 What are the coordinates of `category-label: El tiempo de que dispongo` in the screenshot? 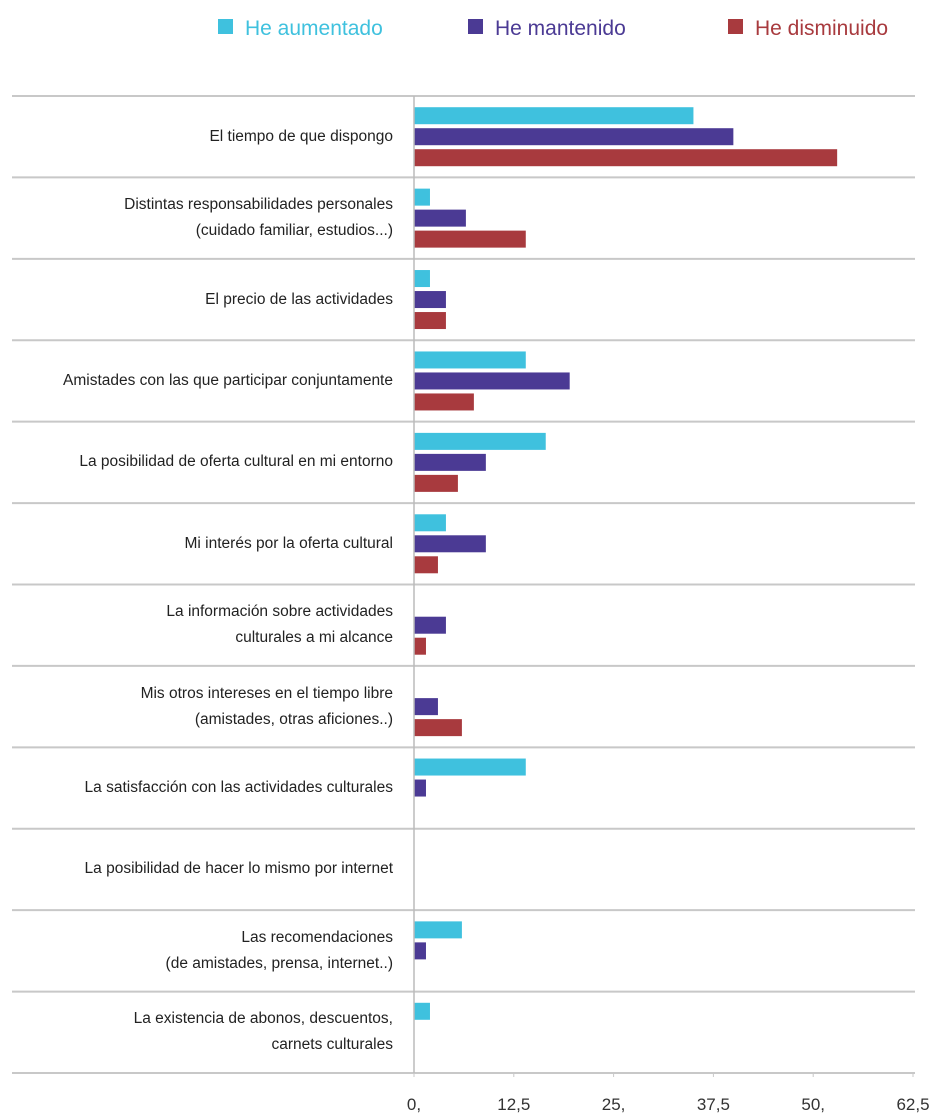 It's located at (301, 136).